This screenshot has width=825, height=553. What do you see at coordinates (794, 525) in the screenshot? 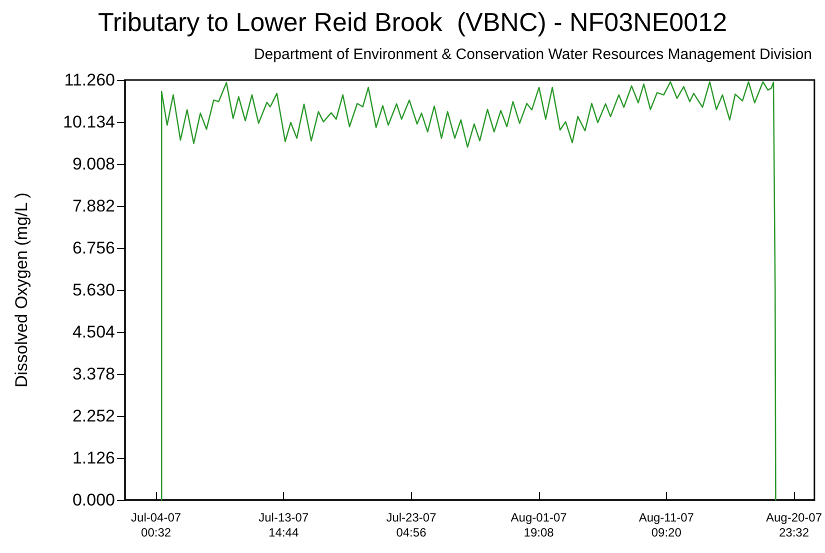
I see `x-tick-label: Aug-20-07 23:32` at bounding box center [794, 525].